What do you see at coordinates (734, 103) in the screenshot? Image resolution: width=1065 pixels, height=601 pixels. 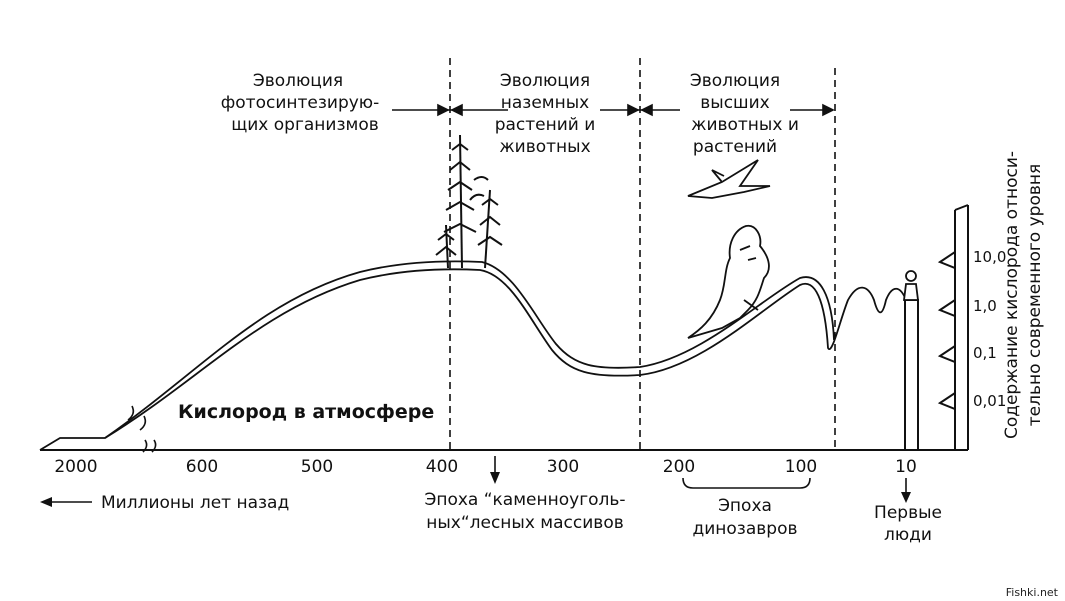 I see `era3-line-2: высших` at bounding box center [734, 103].